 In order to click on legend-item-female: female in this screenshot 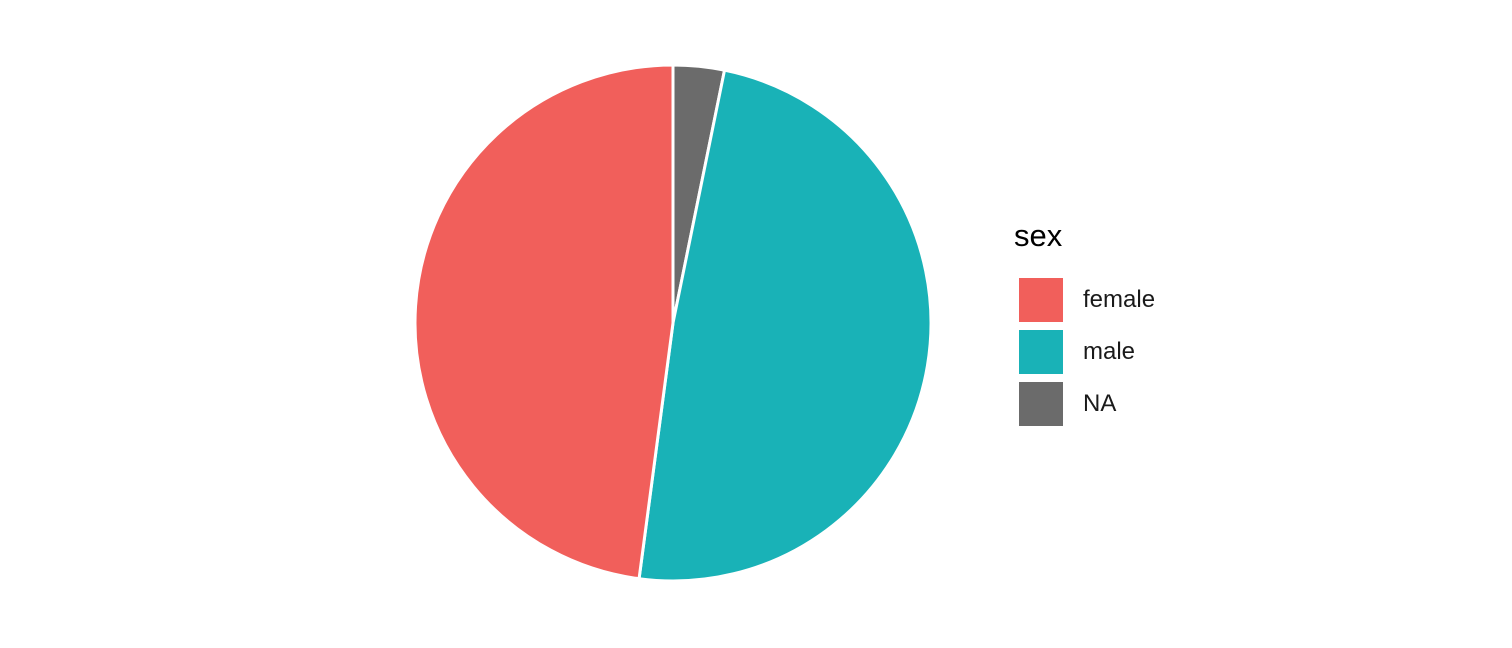, I will do `click(1134, 300)`.